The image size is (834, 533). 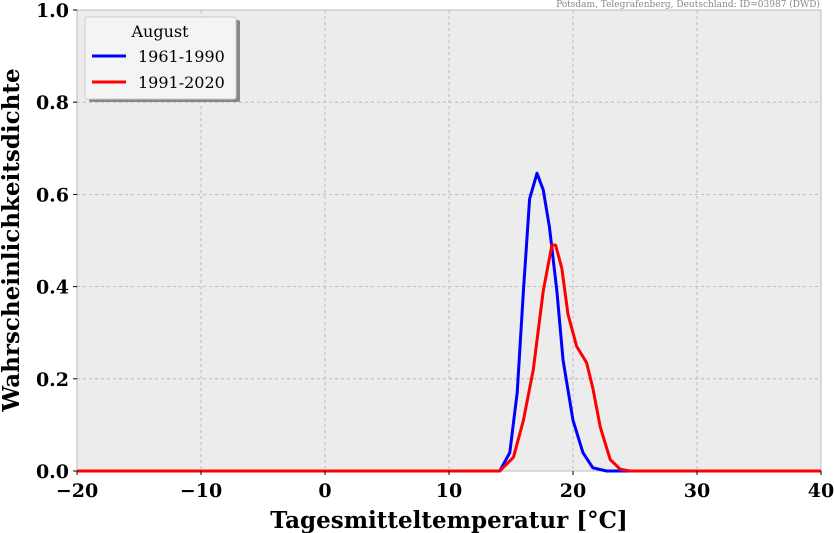 I want to click on y-tick-label: 1.0, so click(x=52, y=11).